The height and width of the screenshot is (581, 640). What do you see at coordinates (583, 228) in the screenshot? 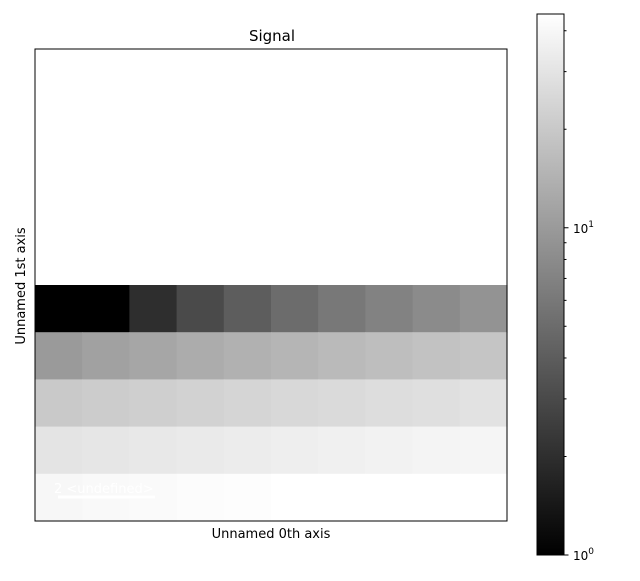
I see `colorbar-tick-label: 10¹` at bounding box center [583, 228].